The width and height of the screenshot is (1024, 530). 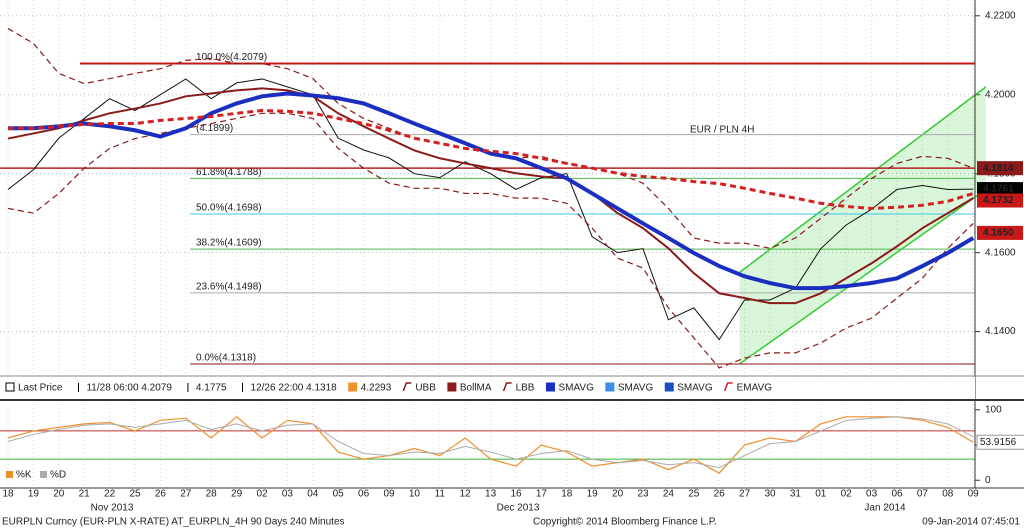 I want to click on value-tag, so click(x=1000, y=442).